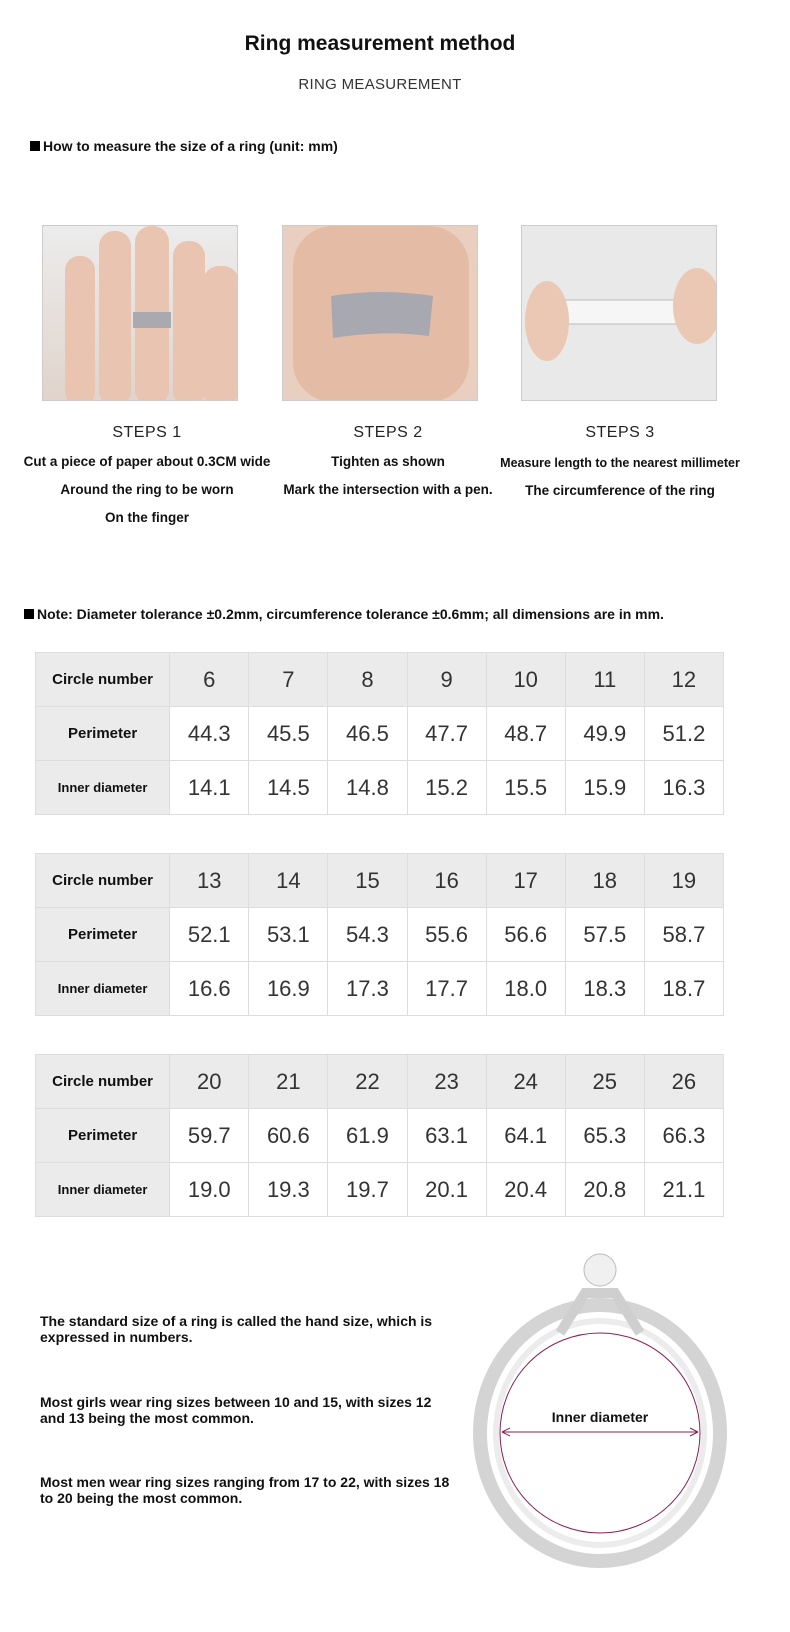 This screenshot has height=1632, width=790. What do you see at coordinates (367, 1135) in the screenshot?
I see `table-cell: 61.9` at bounding box center [367, 1135].